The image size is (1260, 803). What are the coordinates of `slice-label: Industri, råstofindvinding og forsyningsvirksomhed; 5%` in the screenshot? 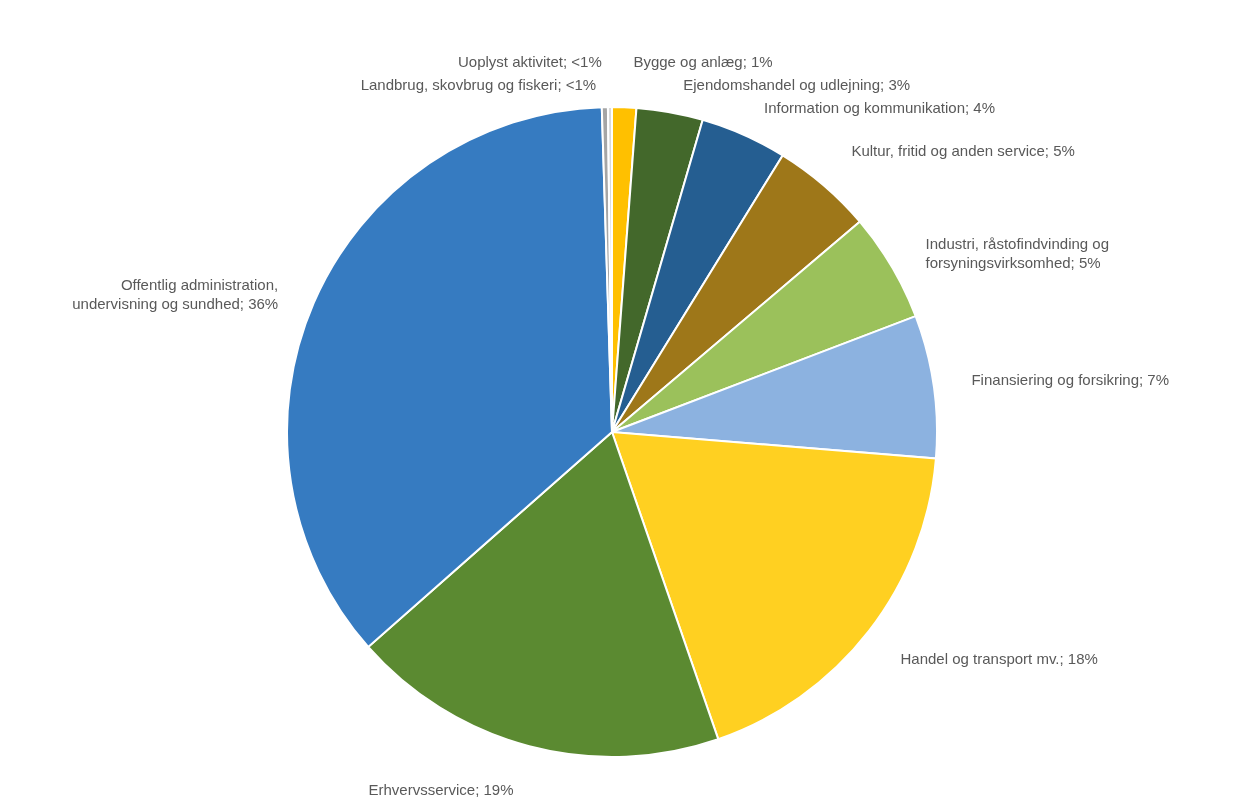 It's located at (1017, 252).